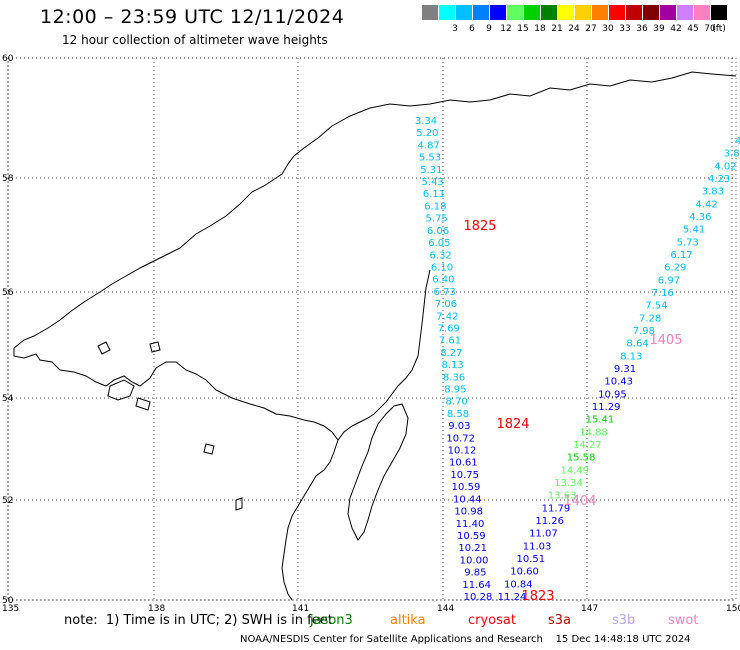 This screenshot has width=740, height=650. What do you see at coordinates (431, 170) in the screenshot?
I see `wave-height-reading: 5.31` at bounding box center [431, 170].